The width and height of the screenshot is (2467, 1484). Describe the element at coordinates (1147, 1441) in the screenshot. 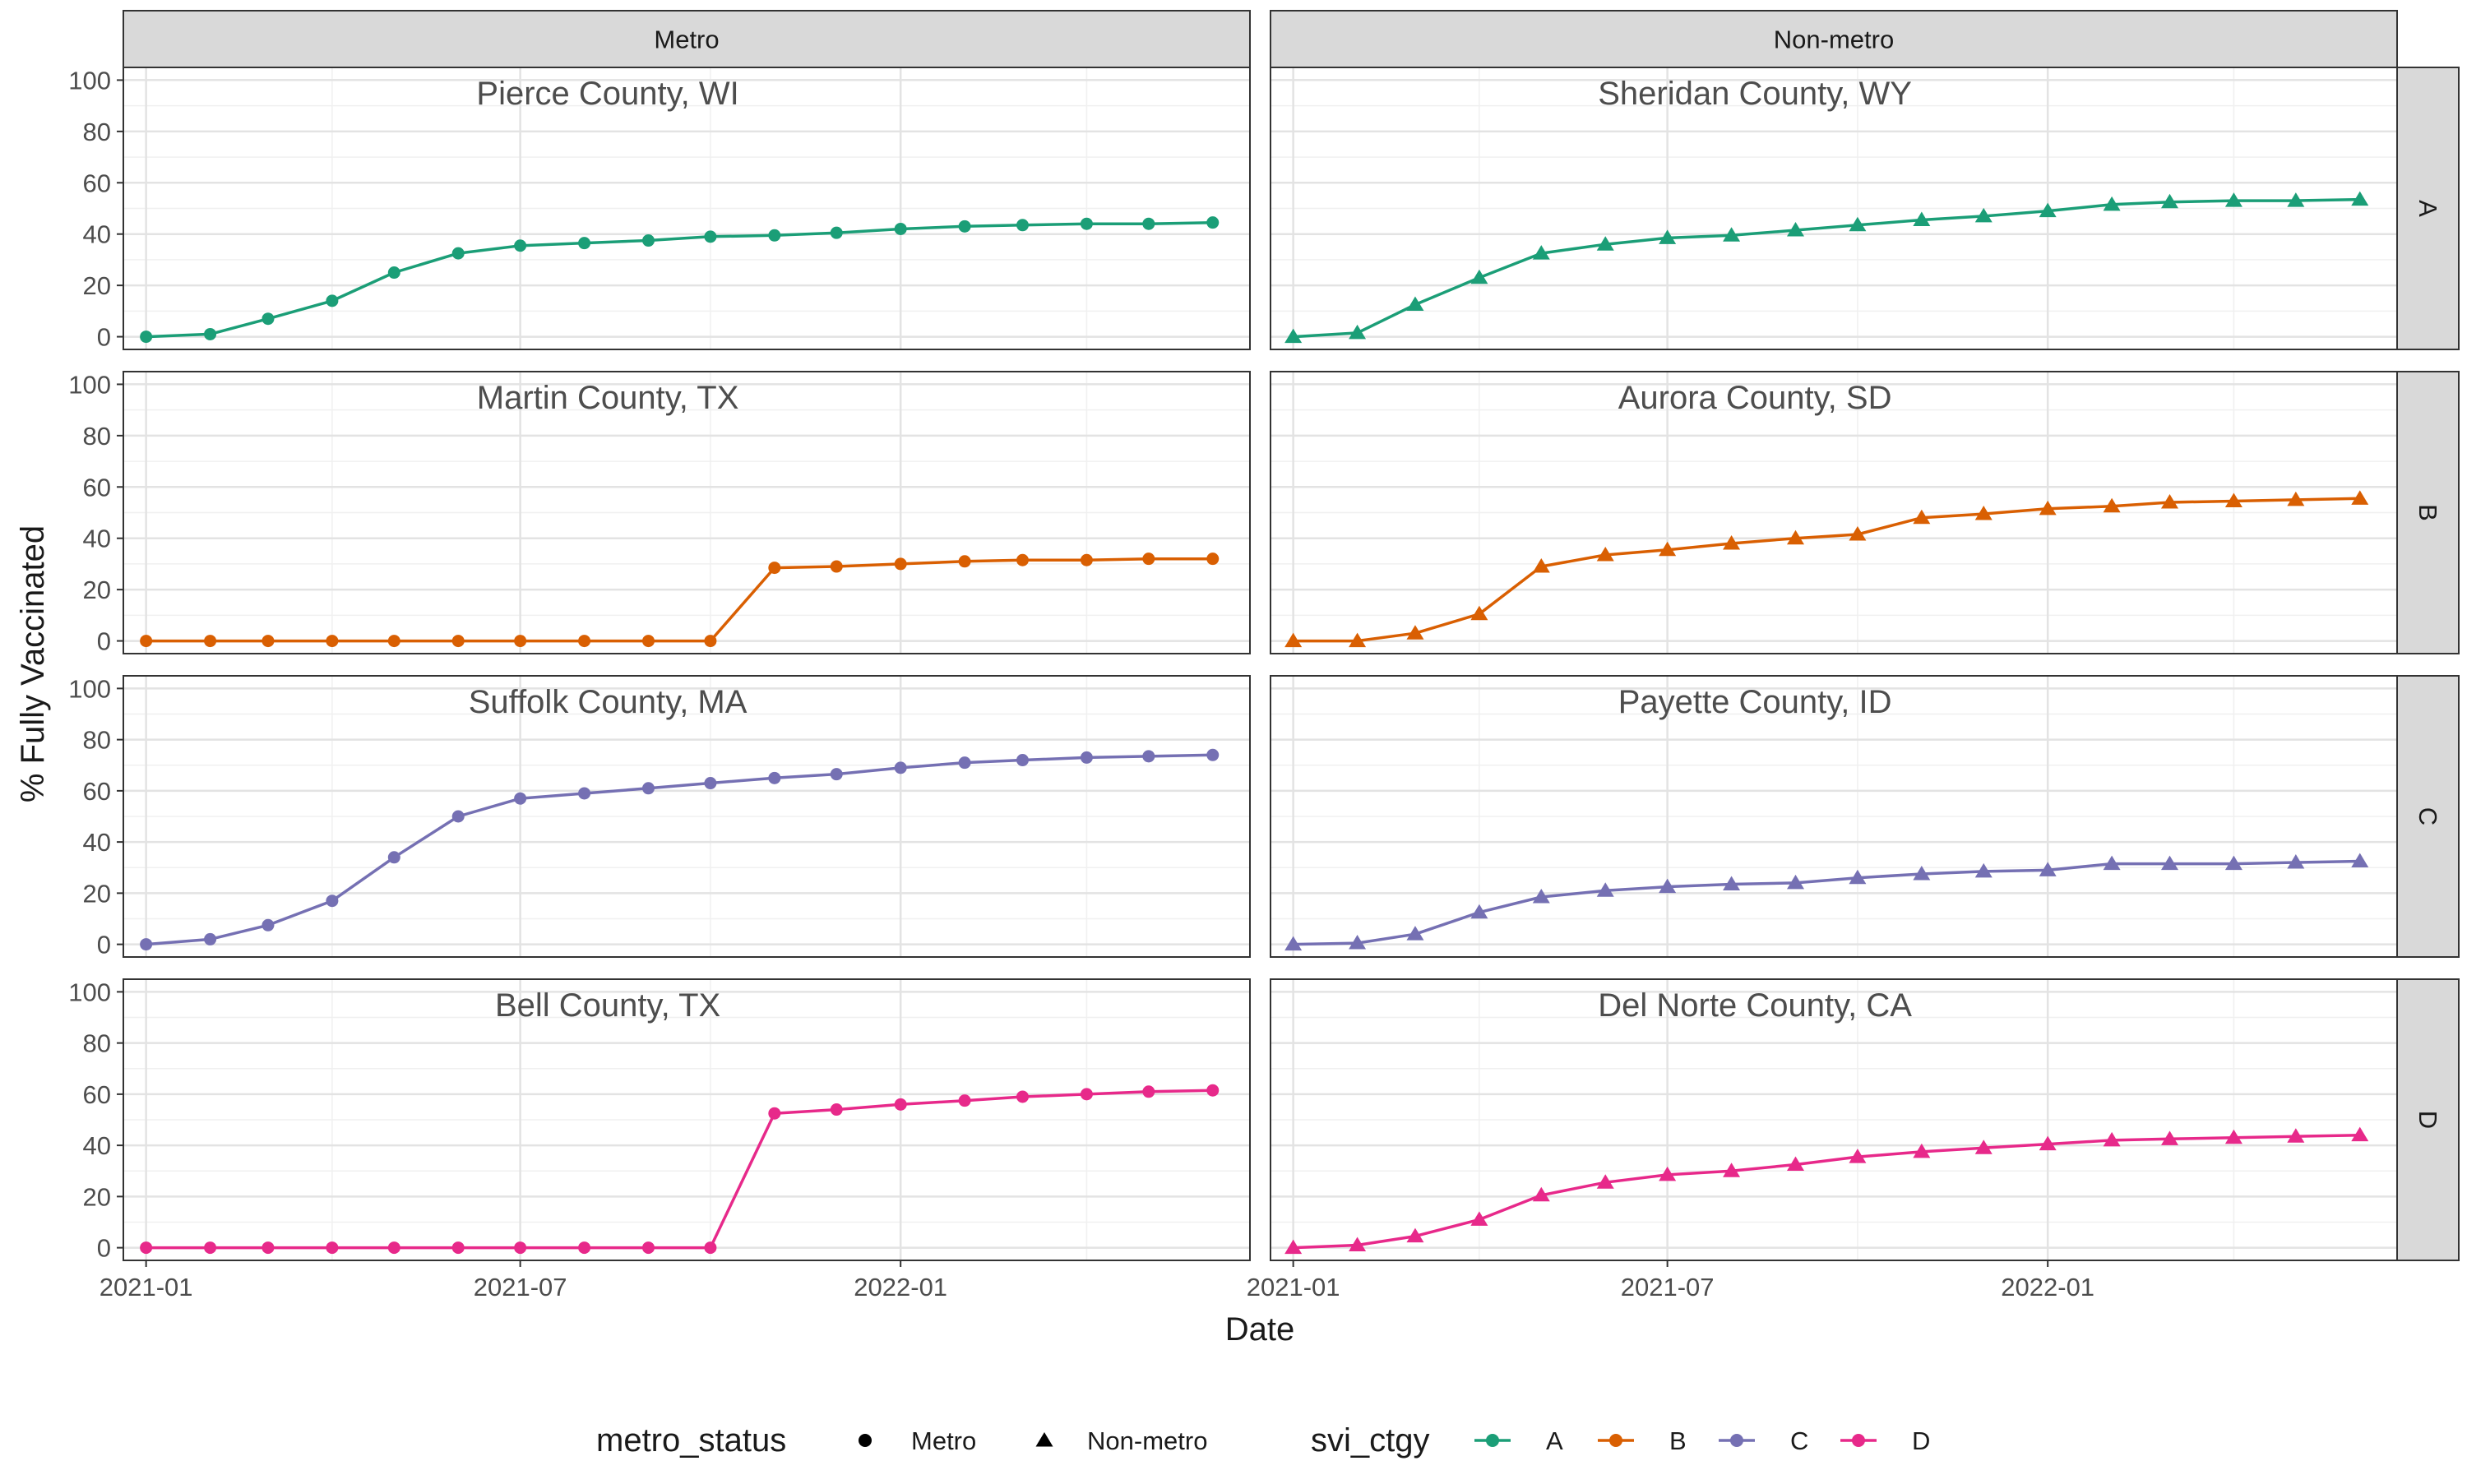

I see `legend-label: Non-metro` at that location.